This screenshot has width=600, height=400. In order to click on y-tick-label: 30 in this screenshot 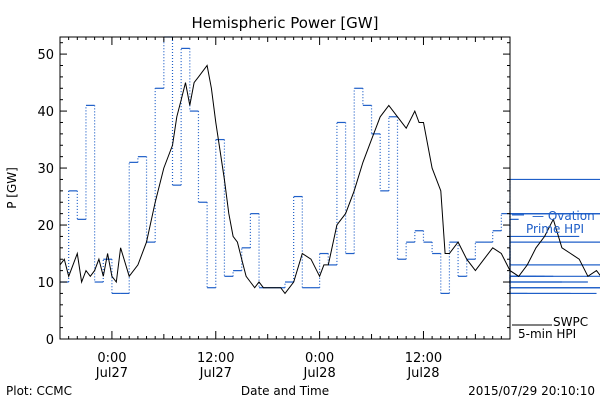, I will do `click(45, 169)`.